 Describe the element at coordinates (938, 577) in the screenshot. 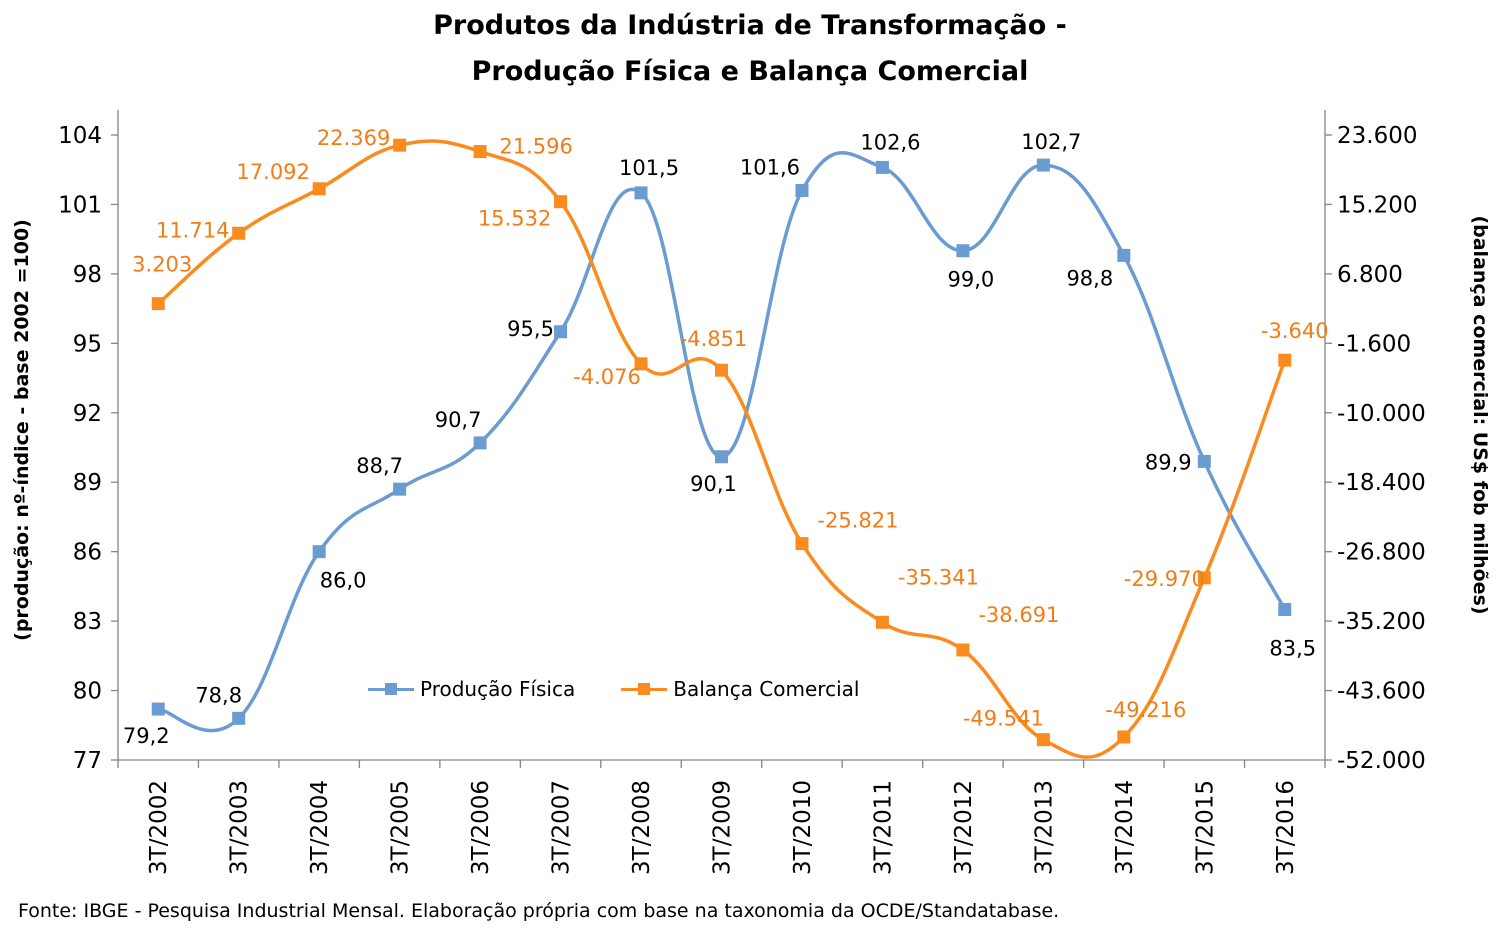

I see `data-label-balanca: -35.341` at that location.